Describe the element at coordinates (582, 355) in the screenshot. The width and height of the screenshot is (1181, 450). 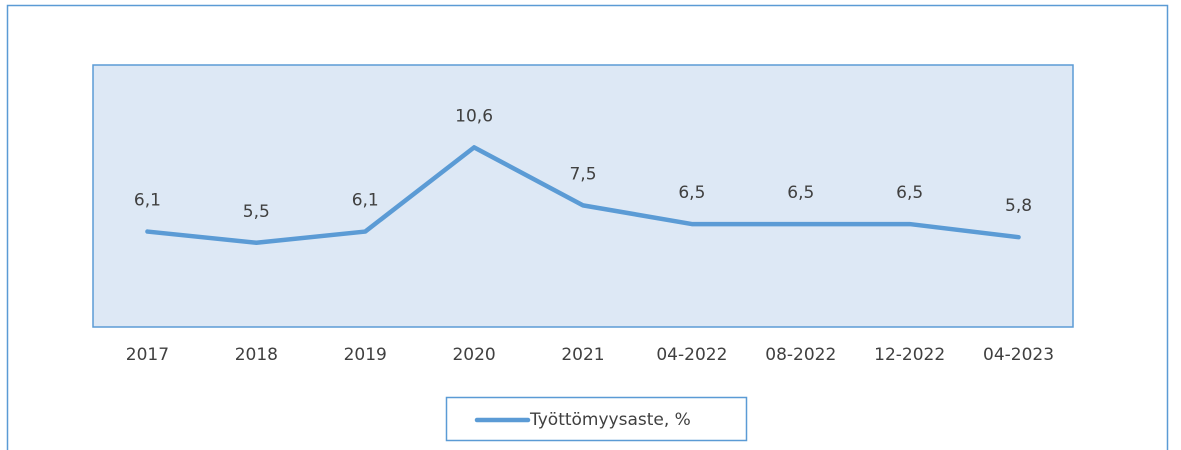
I see `x-tick-label: 2021` at that location.